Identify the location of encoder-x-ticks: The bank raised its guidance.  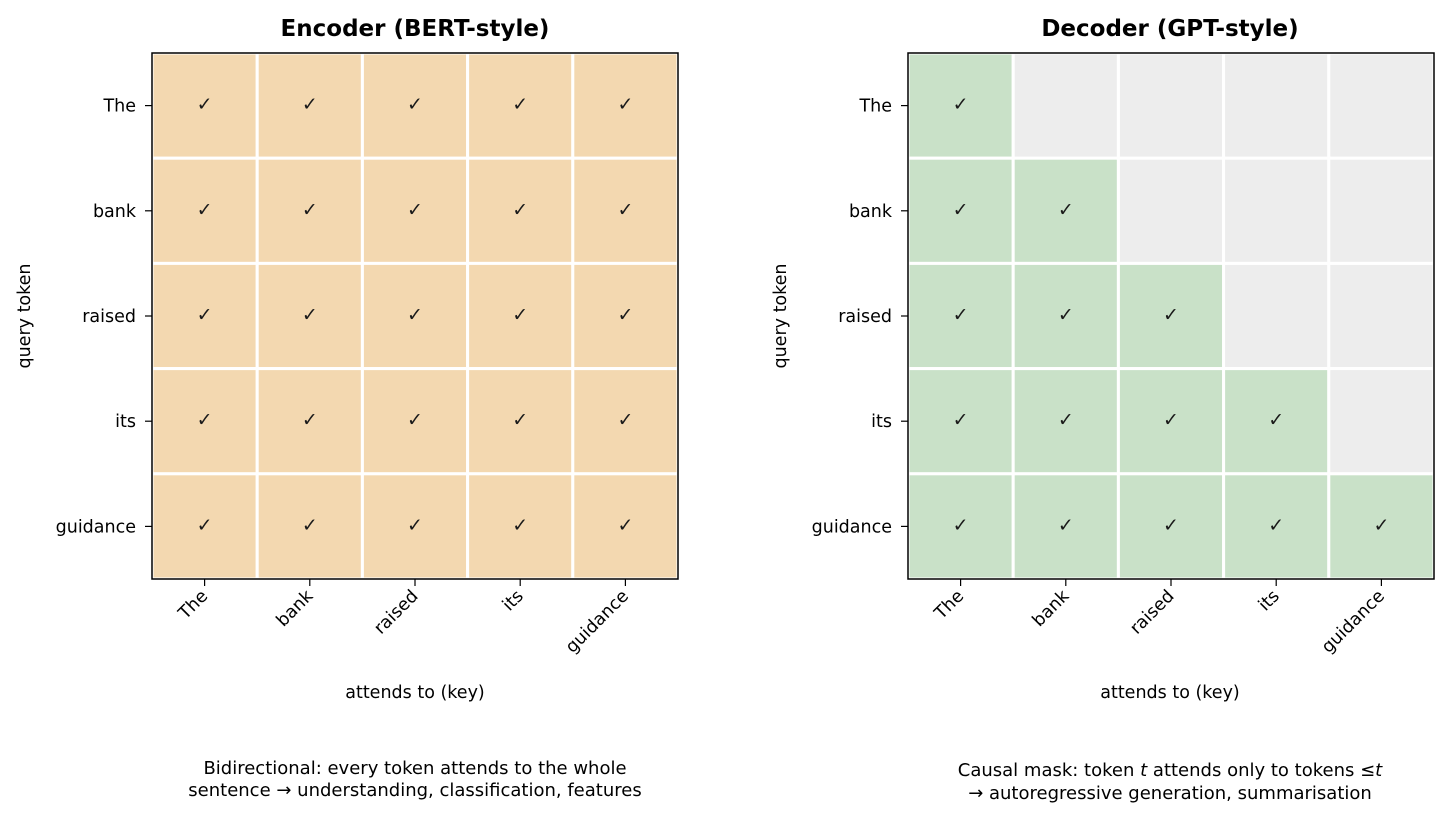
(403, 618).